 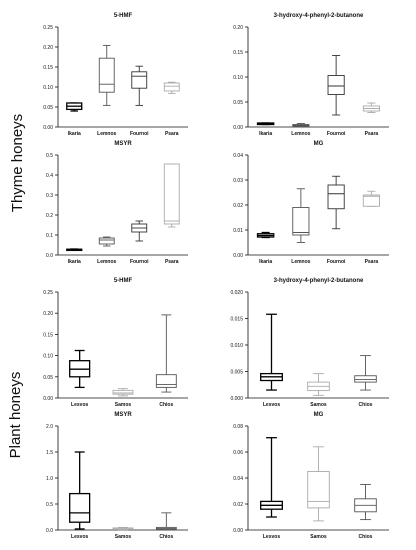 What do you see at coordinates (49, 479) in the screenshot?
I see `y-tick-label: 1.0` at bounding box center [49, 479].